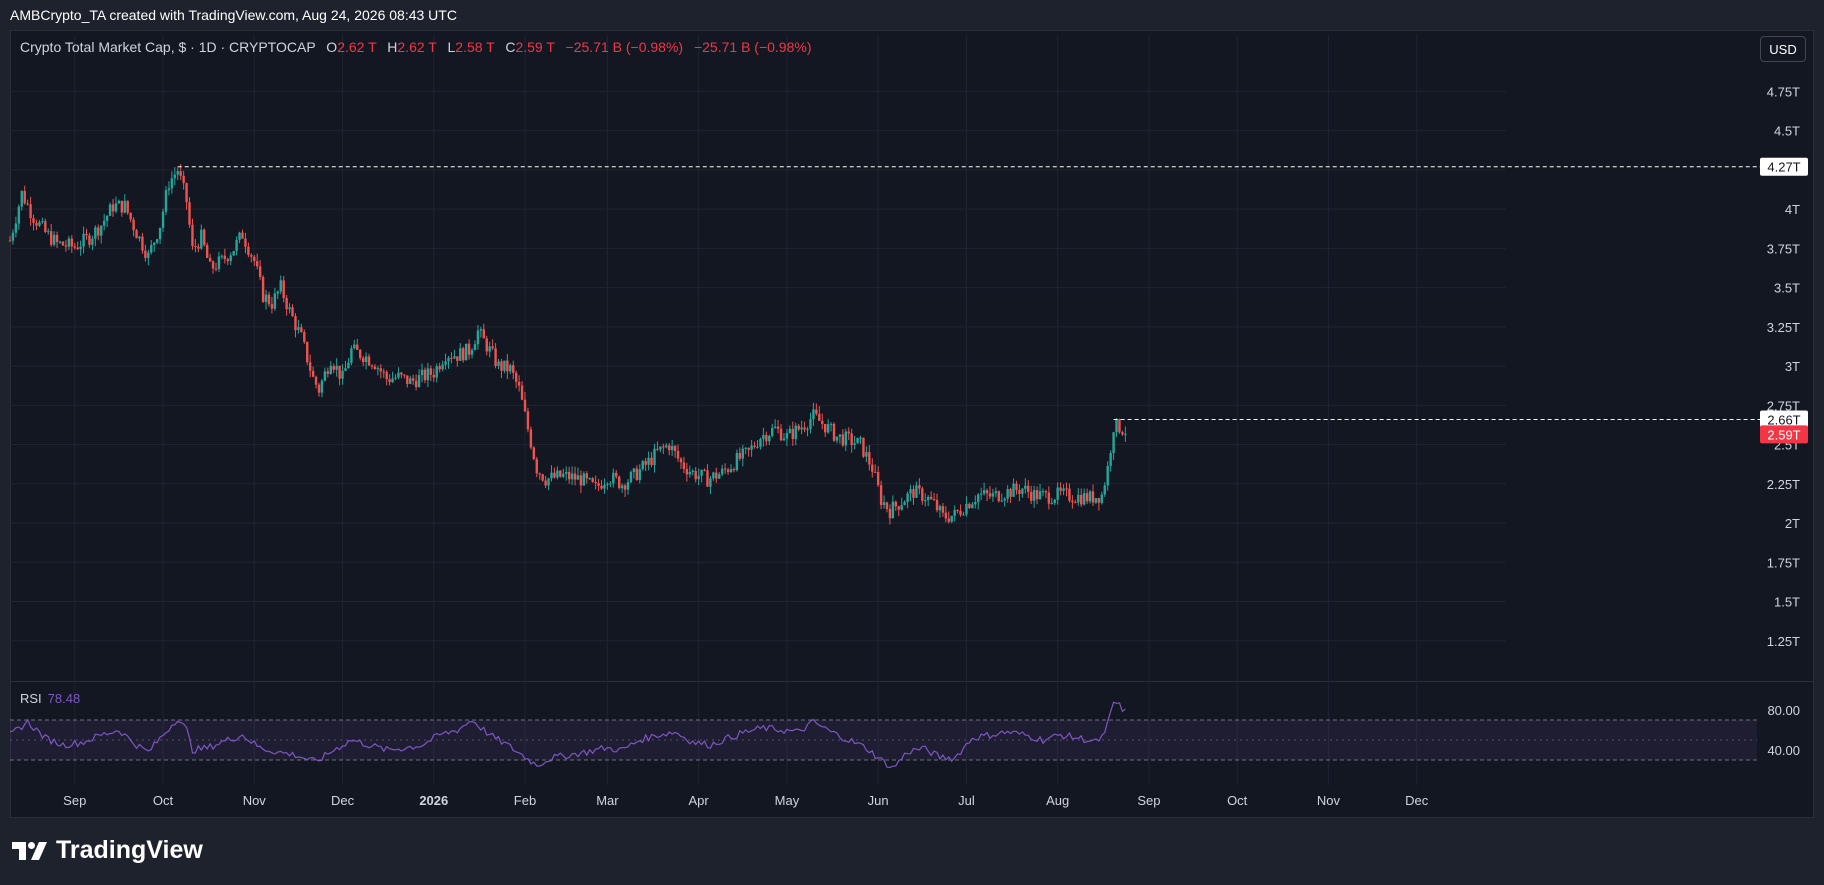  I want to click on y-tick-label: 3T, so click(1792, 366).